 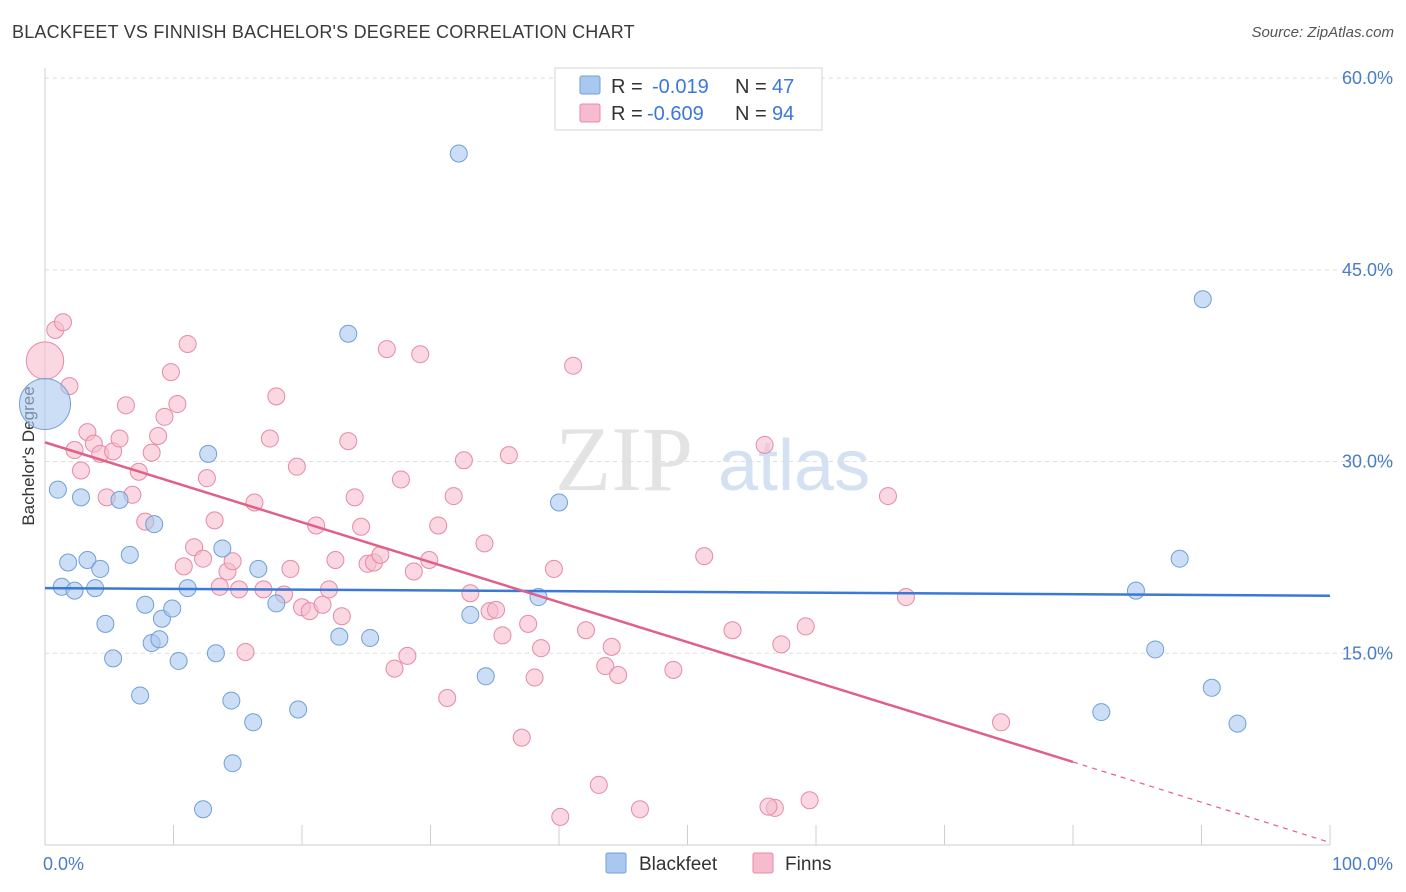 What do you see at coordinates (590, 113) in the screenshot?
I see `stats-legend-swatch-finns` at bounding box center [590, 113].